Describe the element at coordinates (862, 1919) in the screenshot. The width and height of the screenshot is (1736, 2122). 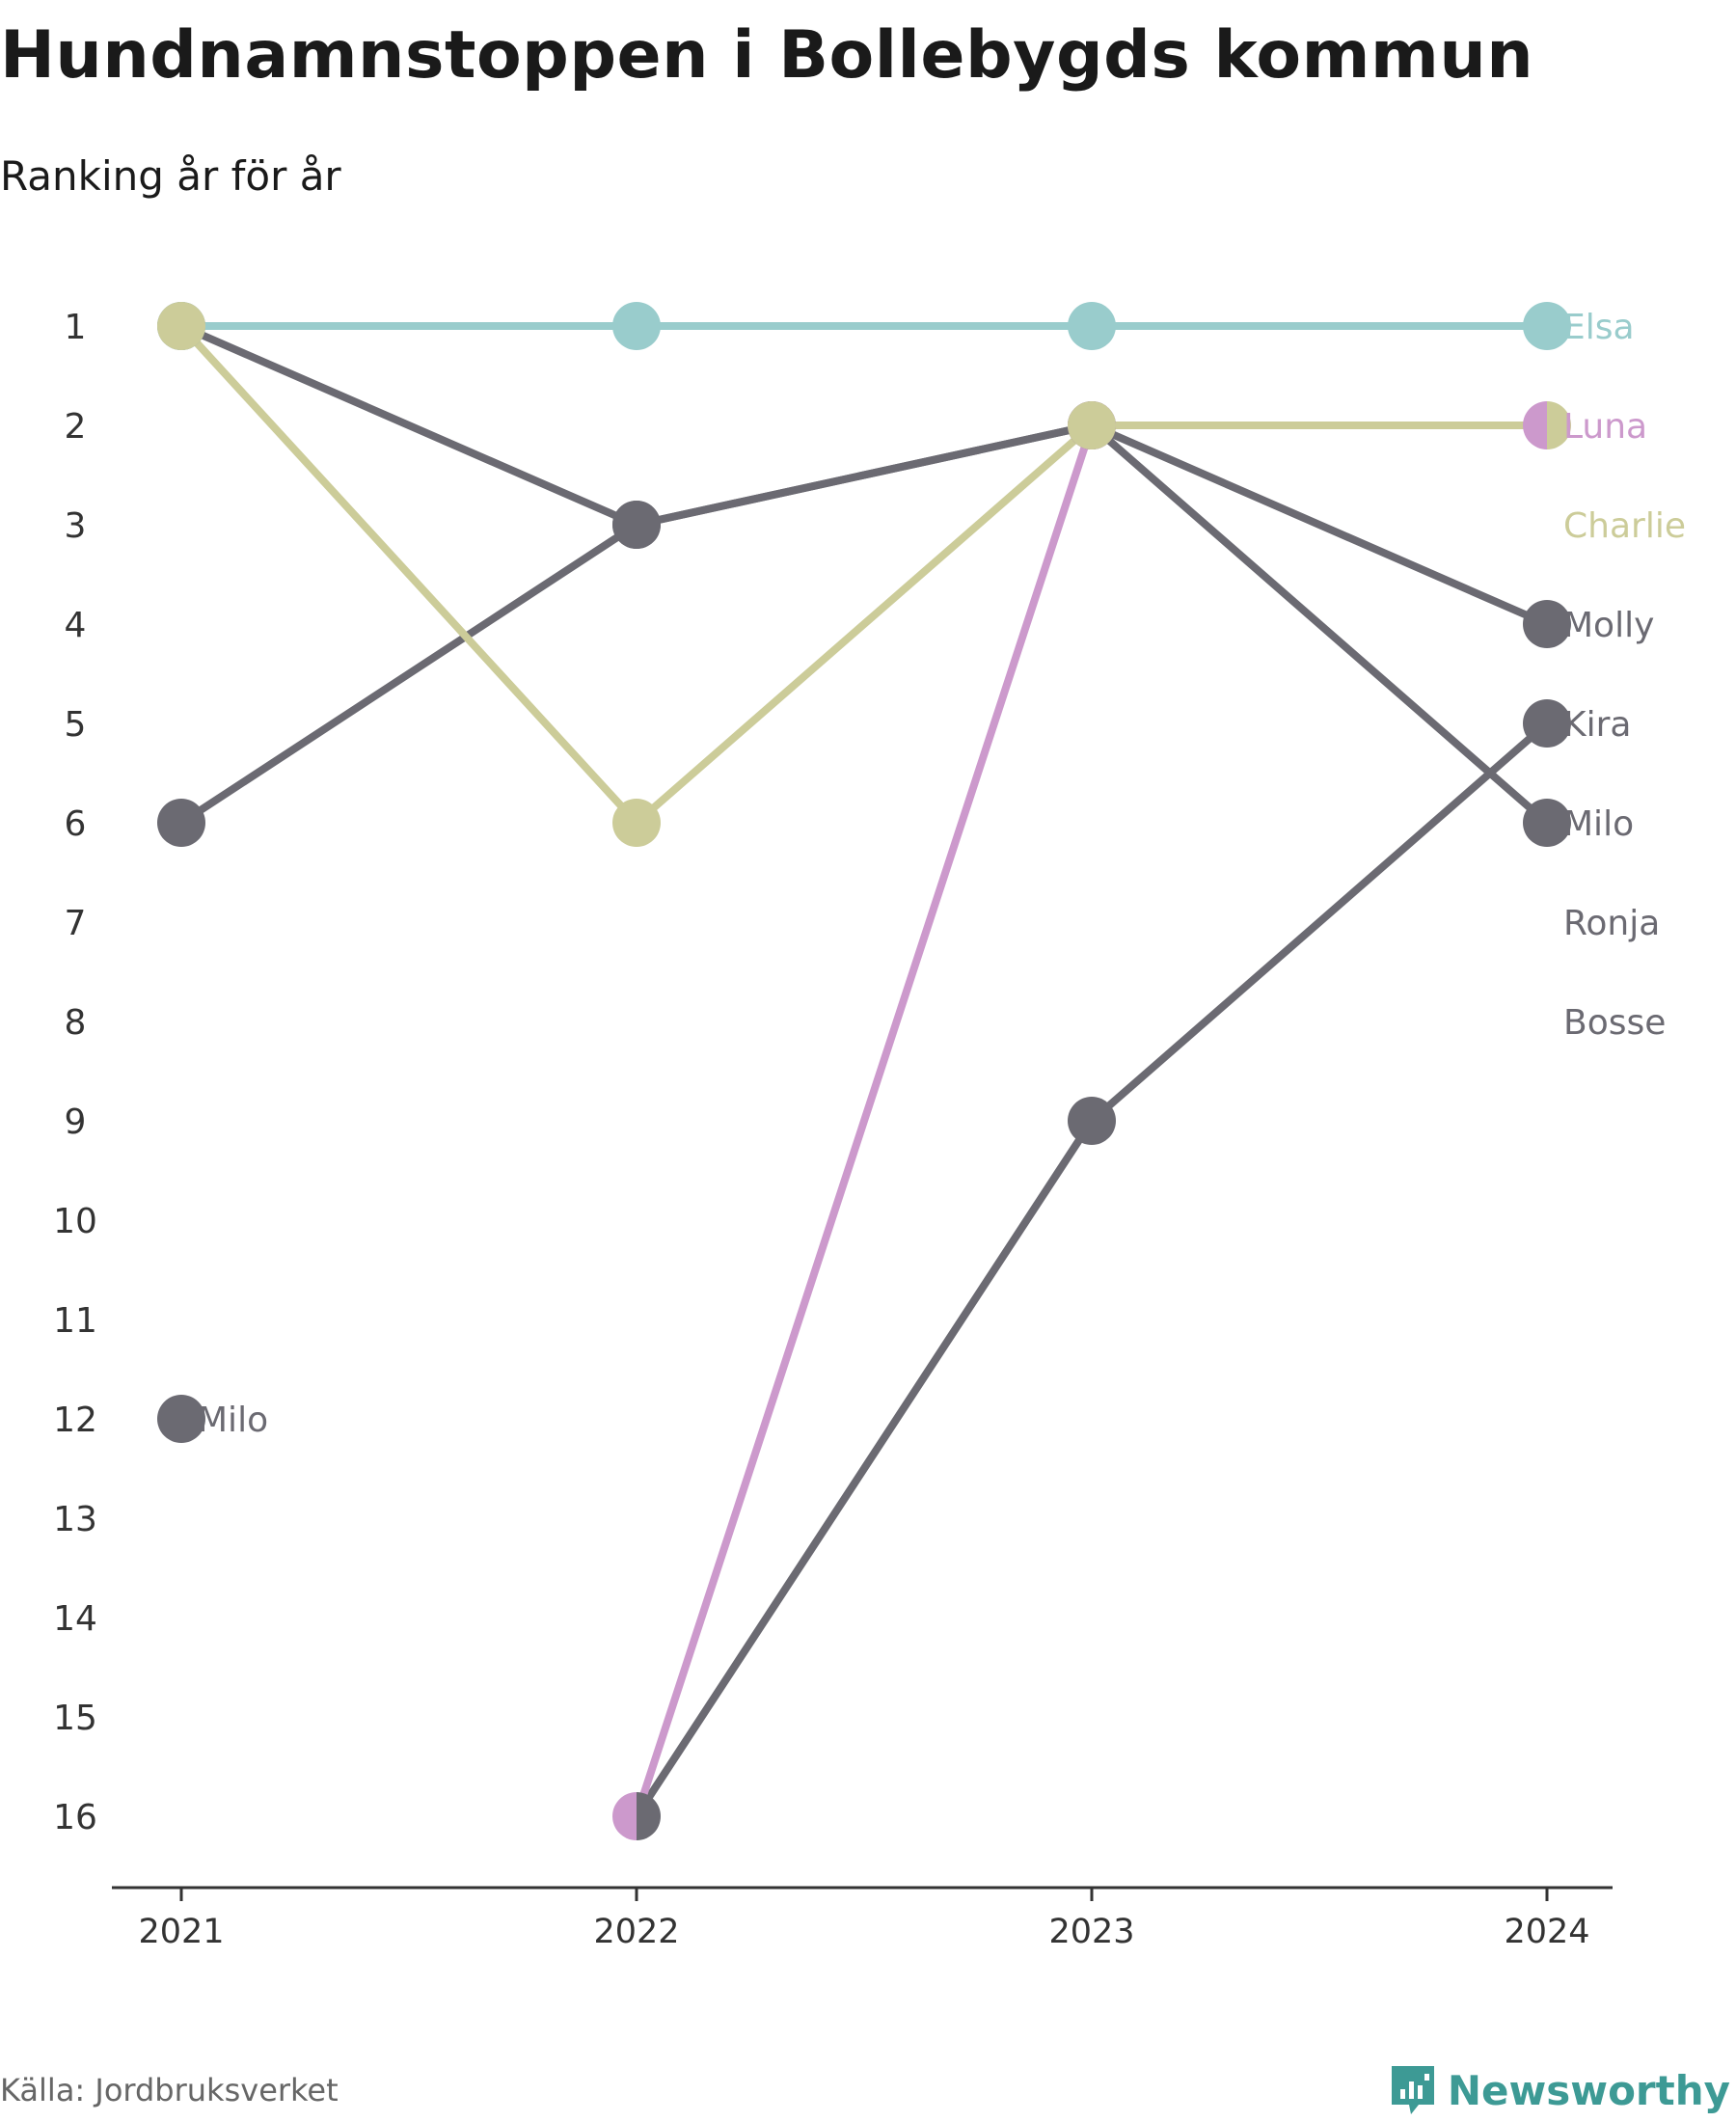
I see `x-axis: 2021 2022 2023 2024` at that location.